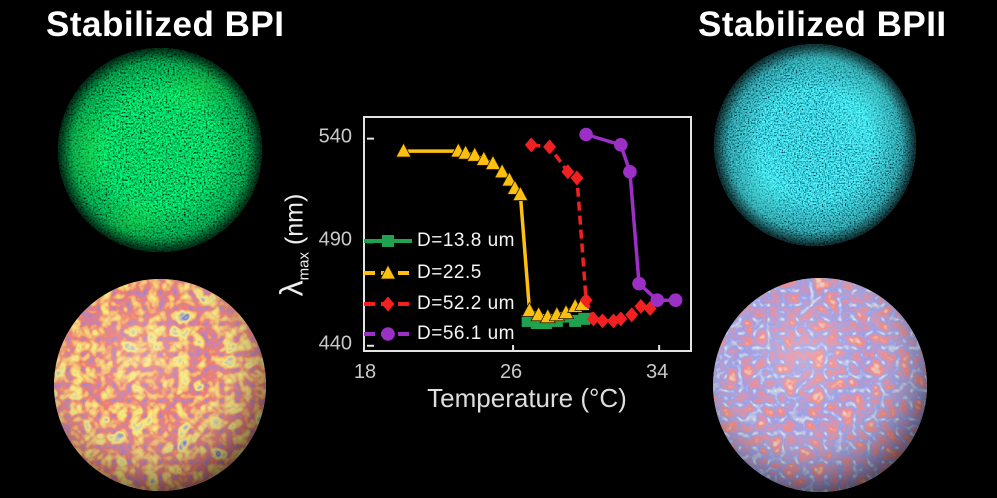  I want to click on legend-item: D=22.5, so click(423, 273).